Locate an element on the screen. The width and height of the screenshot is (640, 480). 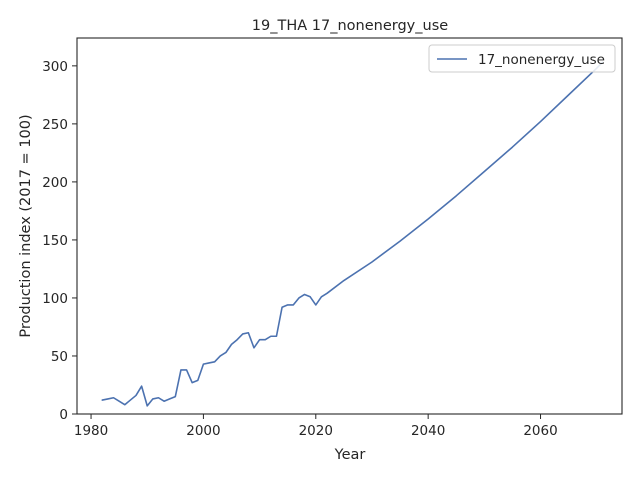
legend: 17_nonenergy_use is located at coordinates (522, 58).